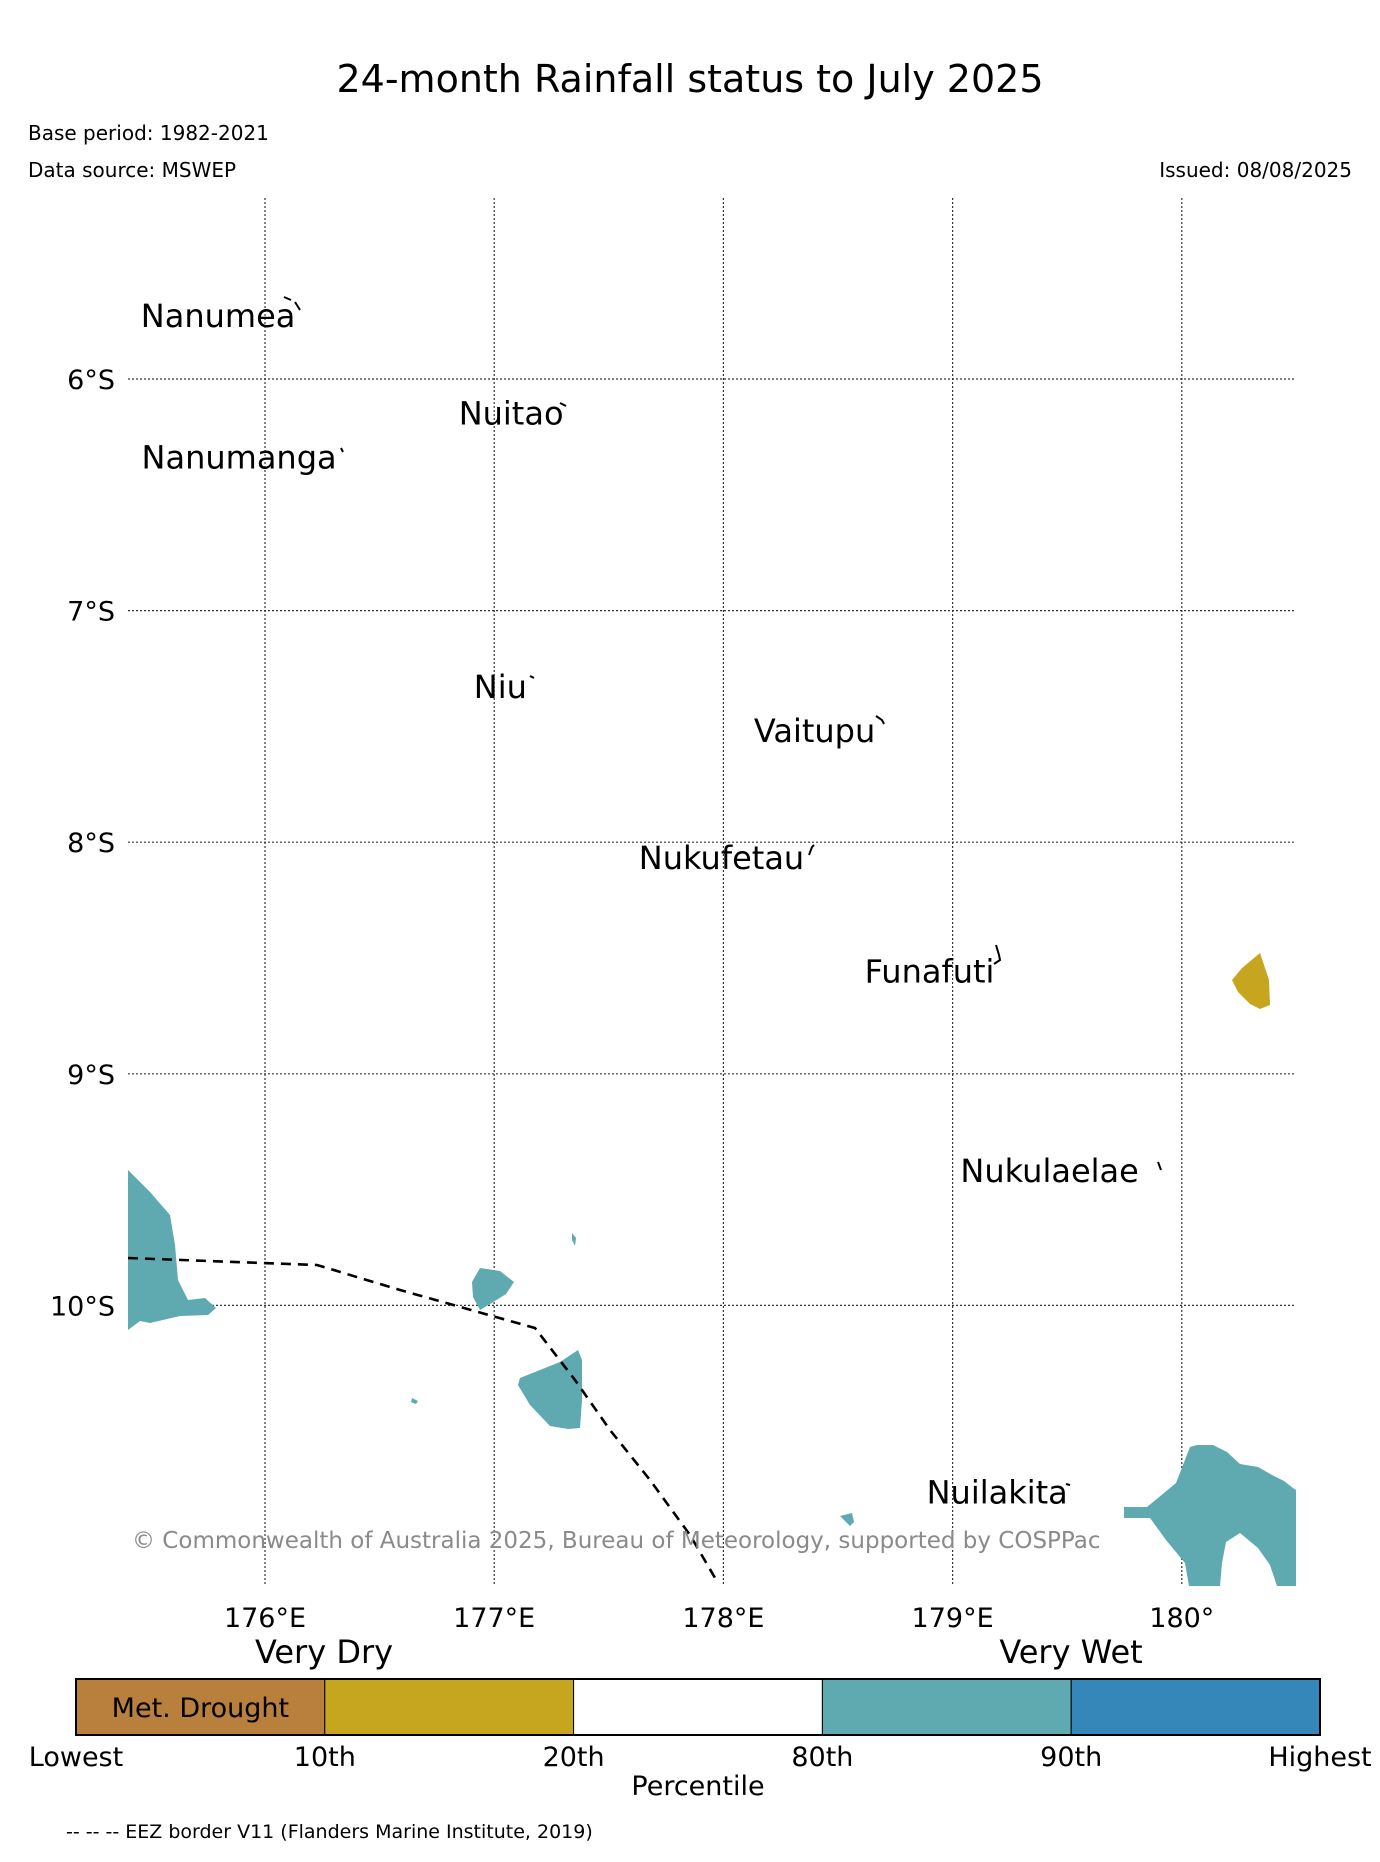 Image resolution: width=1380 pixels, height=1862 pixels. What do you see at coordinates (500, 687) in the screenshot?
I see `island-label-niu: Niu` at bounding box center [500, 687].